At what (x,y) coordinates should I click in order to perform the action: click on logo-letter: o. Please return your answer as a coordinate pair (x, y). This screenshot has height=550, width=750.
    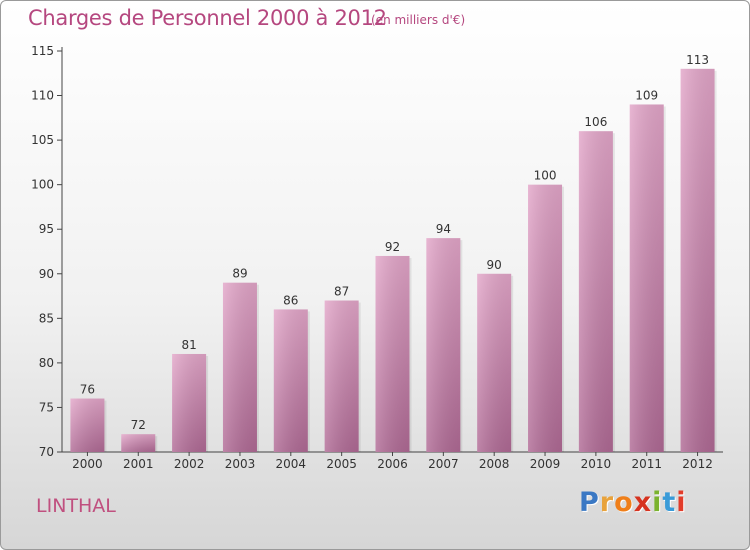
    Looking at the image, I should click on (624, 502).